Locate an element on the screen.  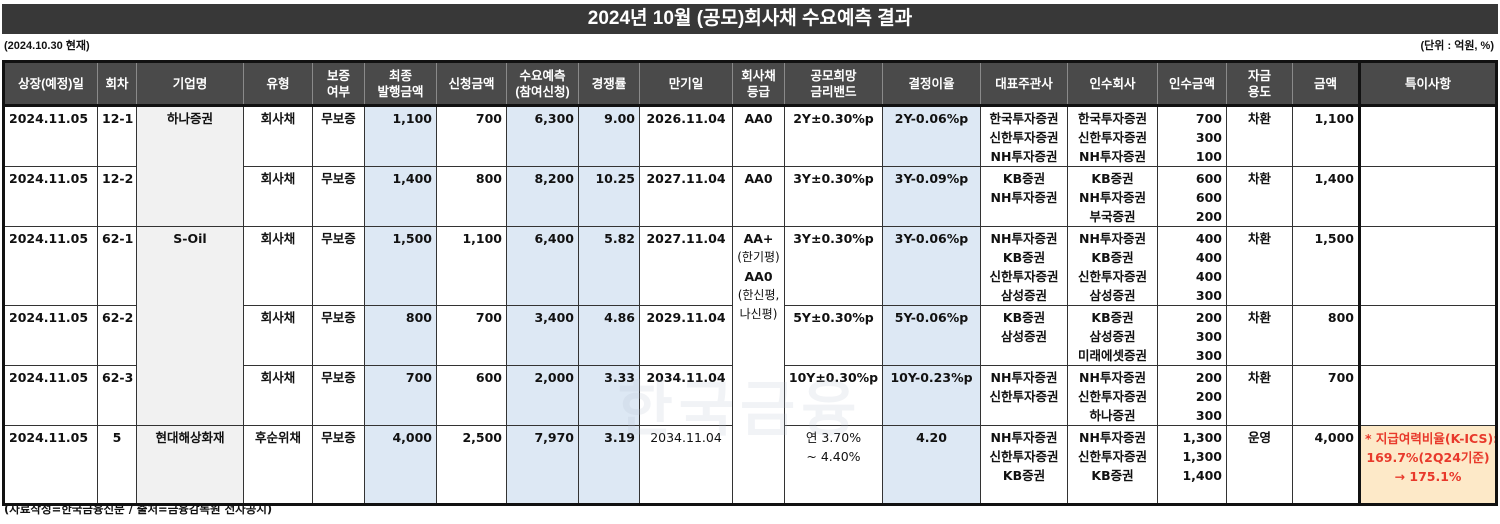
demand-amount: 6,400 is located at coordinates (542, 266).